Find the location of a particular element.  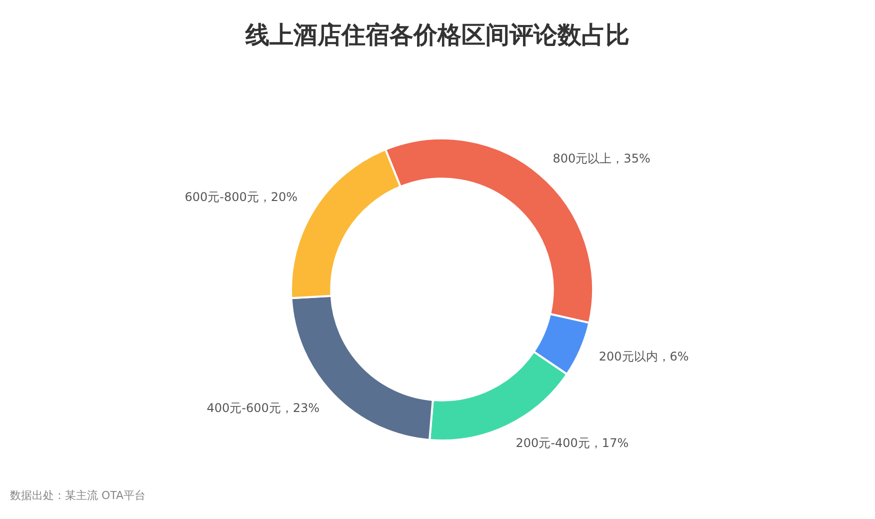

slice-label: 400元-600元，23% is located at coordinates (263, 408).